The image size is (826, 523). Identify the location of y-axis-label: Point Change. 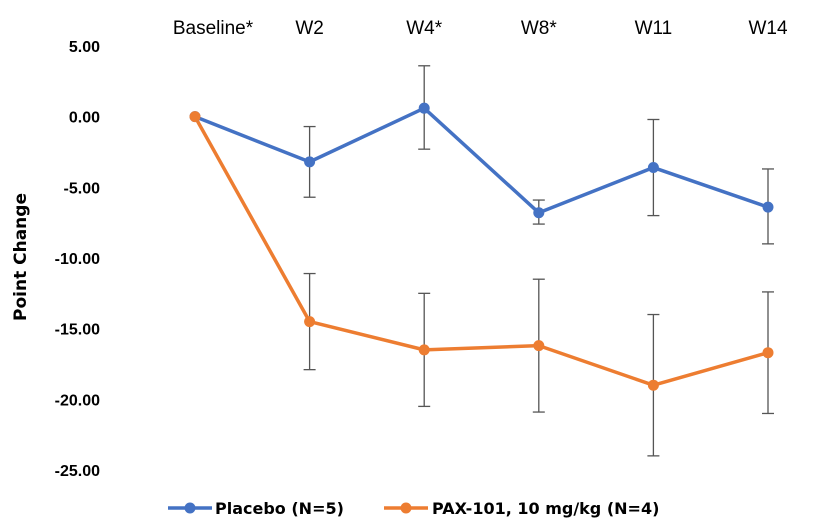
(21, 257).